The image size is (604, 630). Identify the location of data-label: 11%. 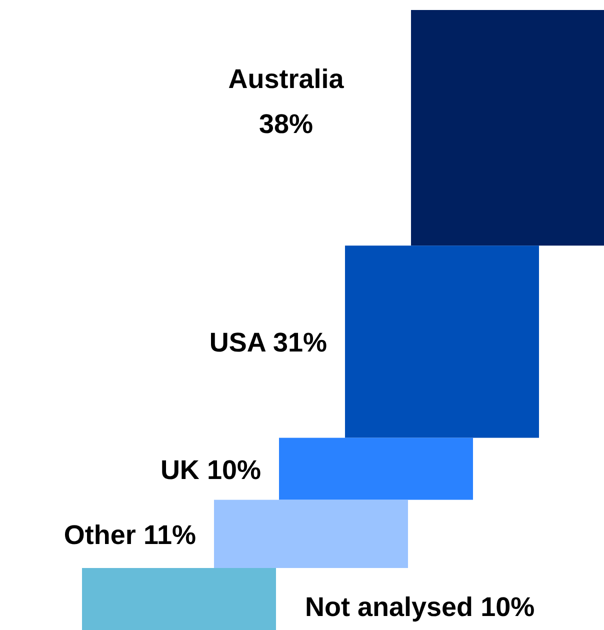
(169, 535).